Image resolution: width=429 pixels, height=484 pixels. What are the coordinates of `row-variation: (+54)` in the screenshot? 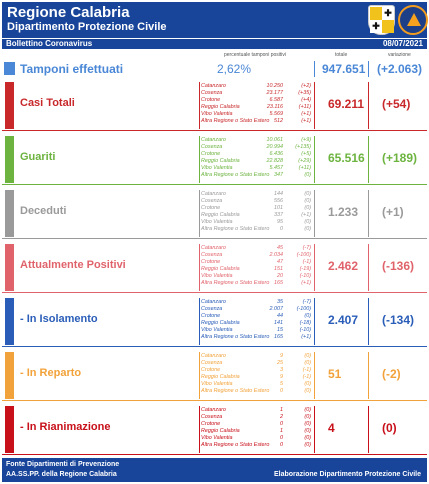 It's located at (396, 104).